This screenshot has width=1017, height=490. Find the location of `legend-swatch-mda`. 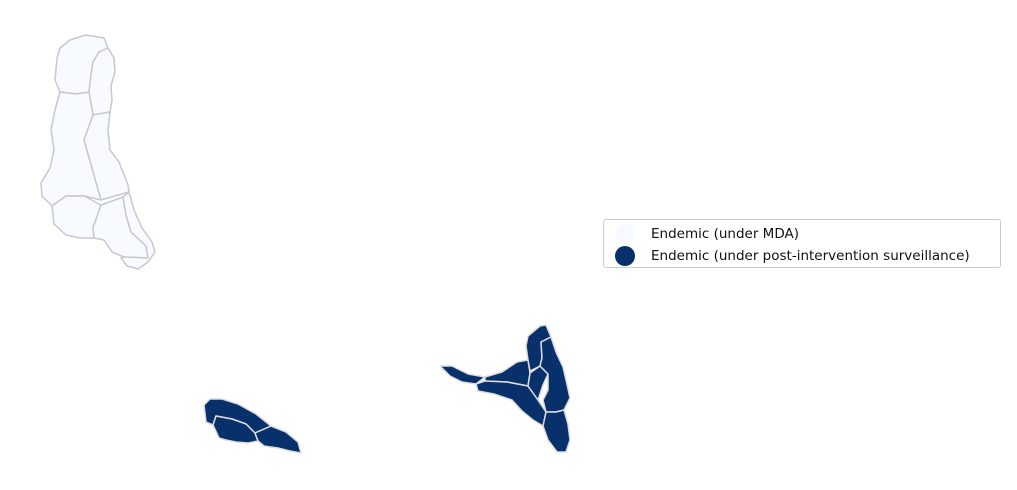

legend-swatch-mda is located at coordinates (625, 234).